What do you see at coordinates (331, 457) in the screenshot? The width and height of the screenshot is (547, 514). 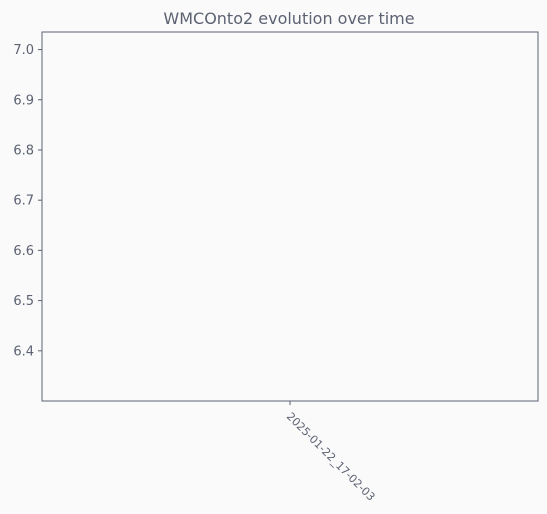 I see `x-tick-label: 2025-01-22_17-02-03` at bounding box center [331, 457].